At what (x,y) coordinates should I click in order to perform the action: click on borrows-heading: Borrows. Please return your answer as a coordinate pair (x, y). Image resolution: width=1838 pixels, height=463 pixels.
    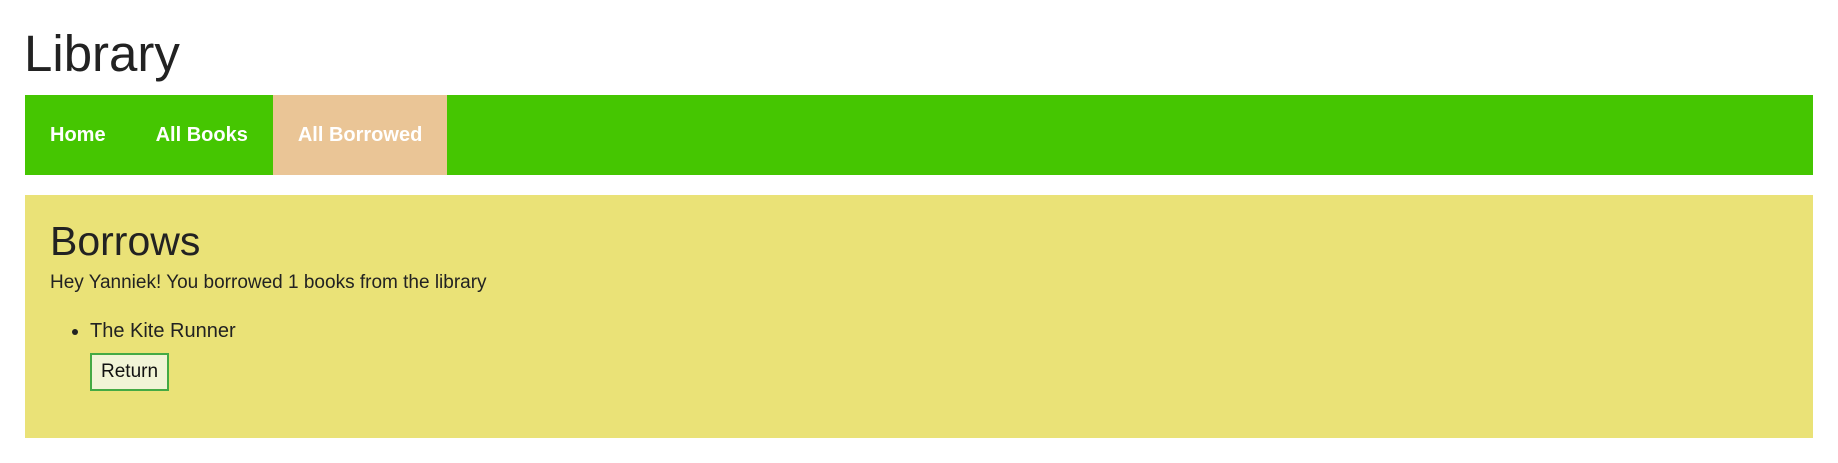
    Looking at the image, I should click on (125, 241).